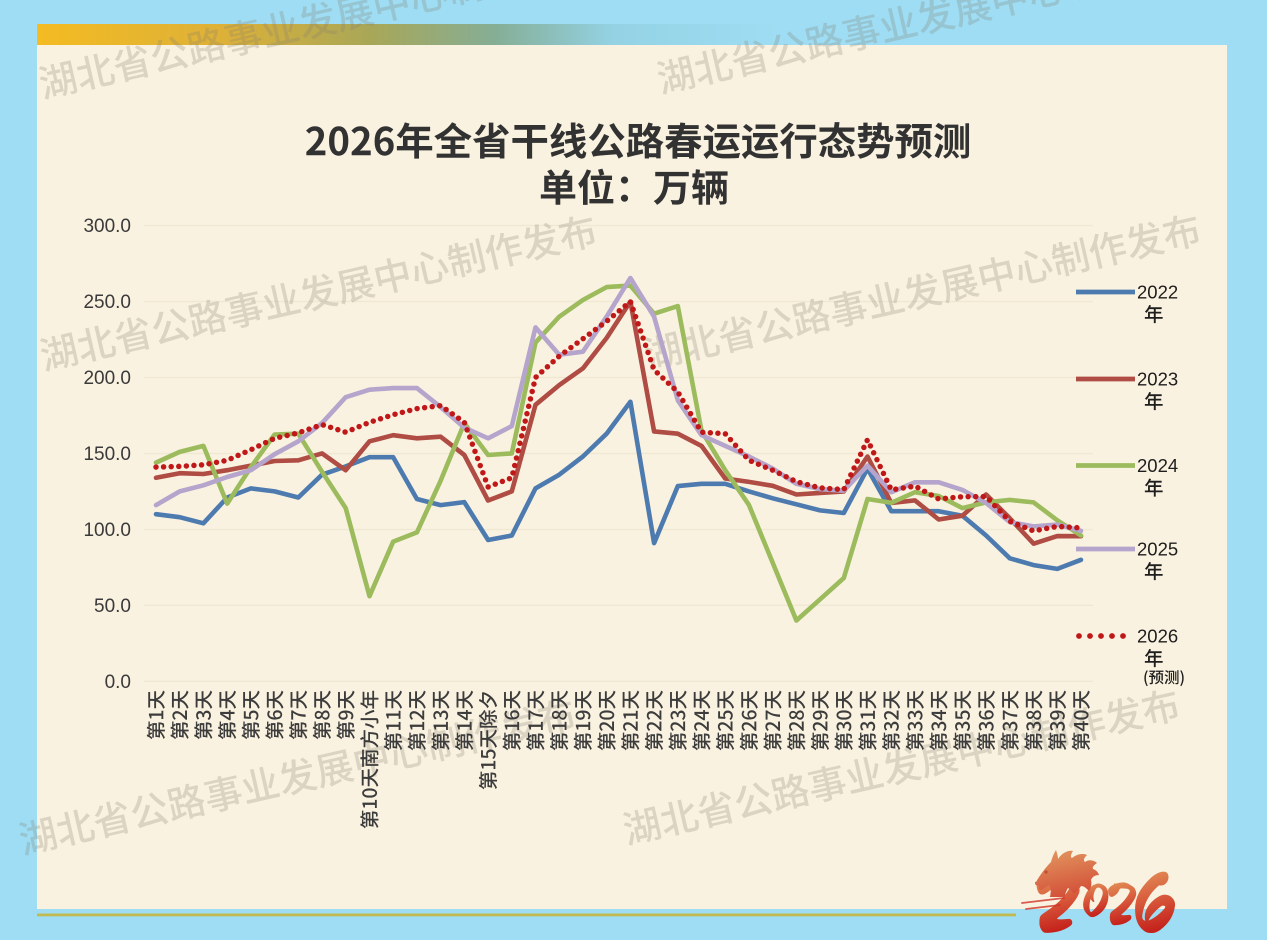 The width and height of the screenshot is (1267, 940). What do you see at coordinates (107, 226) in the screenshot?
I see `svg-text: 300.0` at bounding box center [107, 226].